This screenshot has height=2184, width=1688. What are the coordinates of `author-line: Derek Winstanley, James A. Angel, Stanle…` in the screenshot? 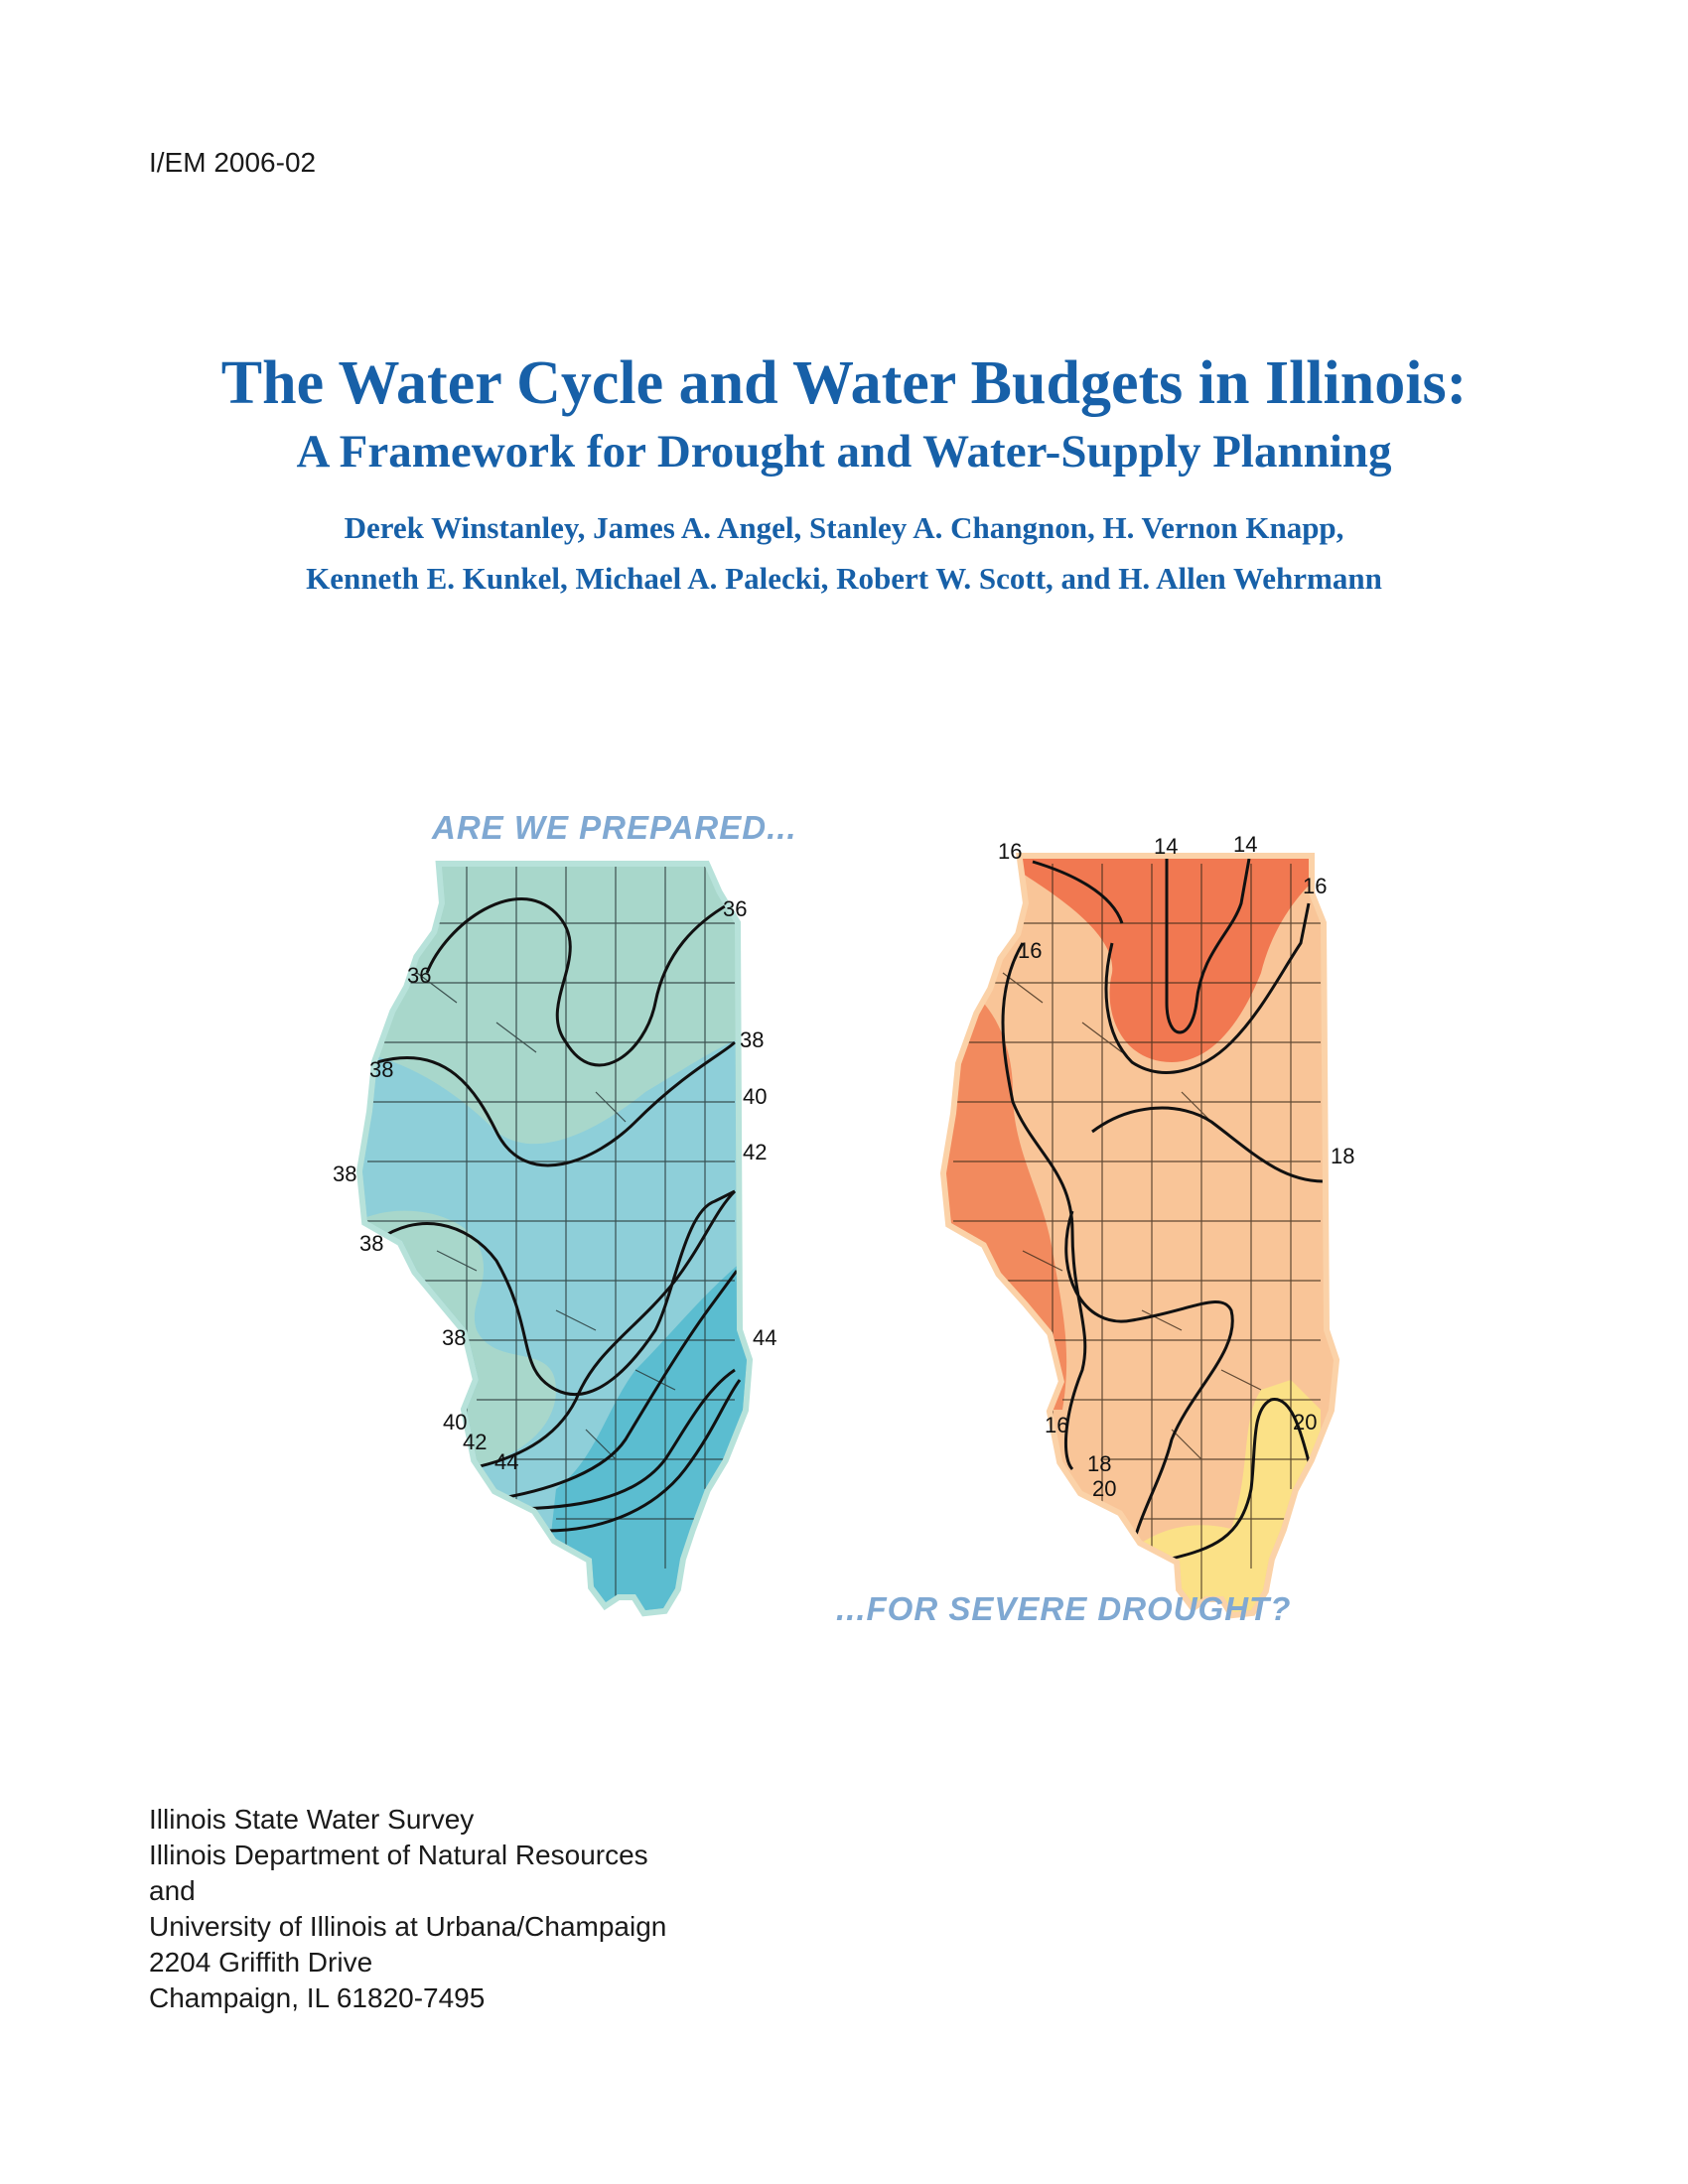 It's located at (844, 527).